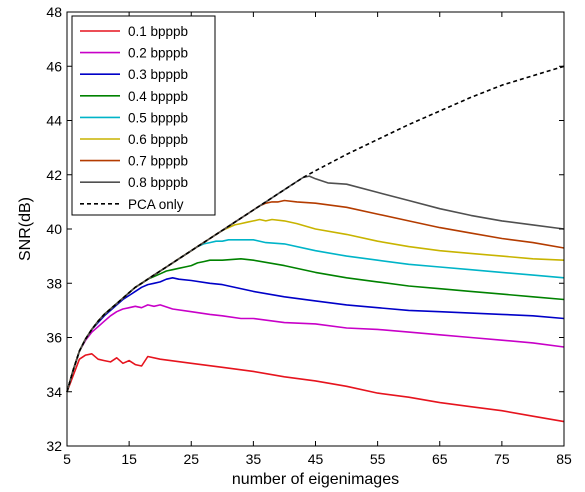 The height and width of the screenshot is (492, 585). Describe the element at coordinates (54, 121) in the screenshot. I see `y-tick-label: 44` at that location.